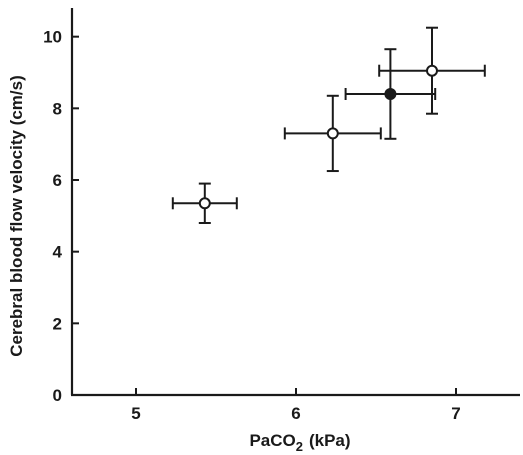 The height and width of the screenshot is (455, 523). What do you see at coordinates (295, 413) in the screenshot?
I see `x-tick-label: 6` at bounding box center [295, 413].